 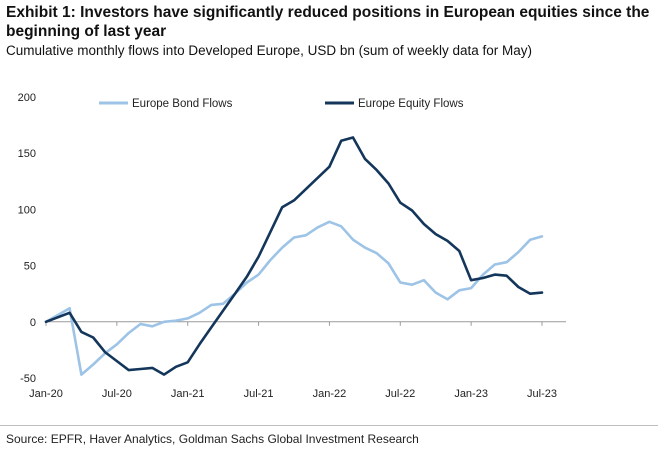 I want to click on y-tick-label: 50, so click(x=30, y=267).